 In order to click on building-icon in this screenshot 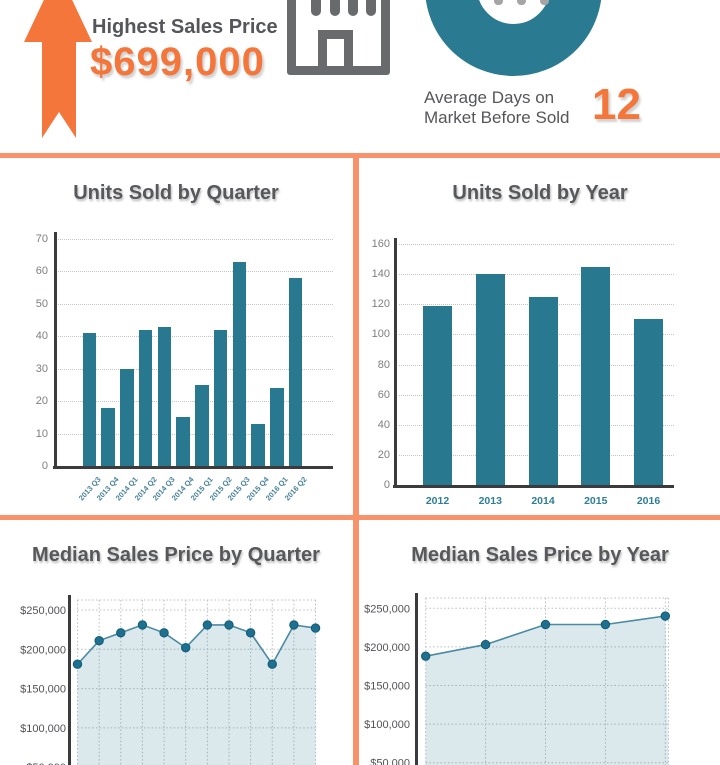, I will do `click(338, 37)`.